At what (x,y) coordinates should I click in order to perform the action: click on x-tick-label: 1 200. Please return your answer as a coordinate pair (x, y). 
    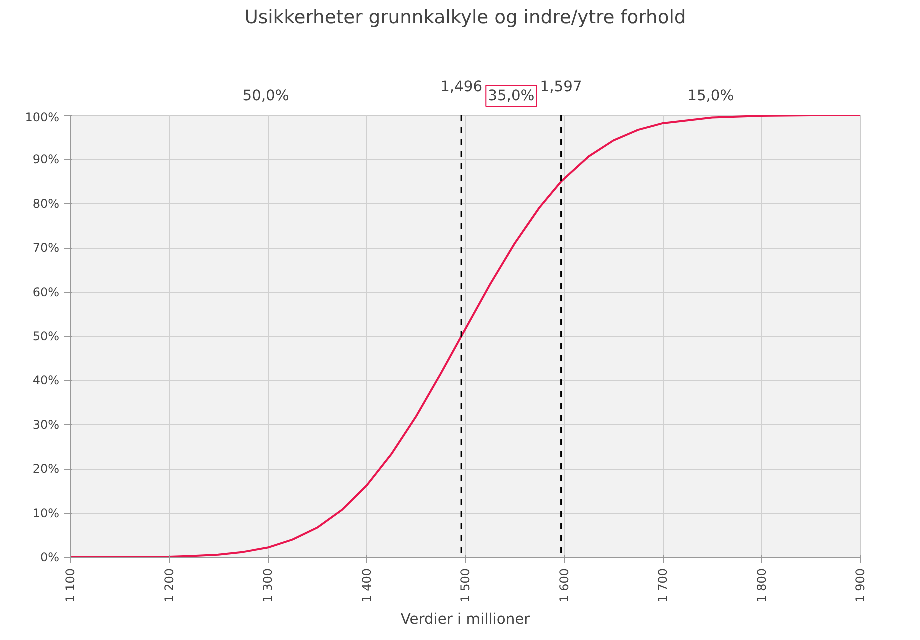
    Looking at the image, I should click on (169, 585).